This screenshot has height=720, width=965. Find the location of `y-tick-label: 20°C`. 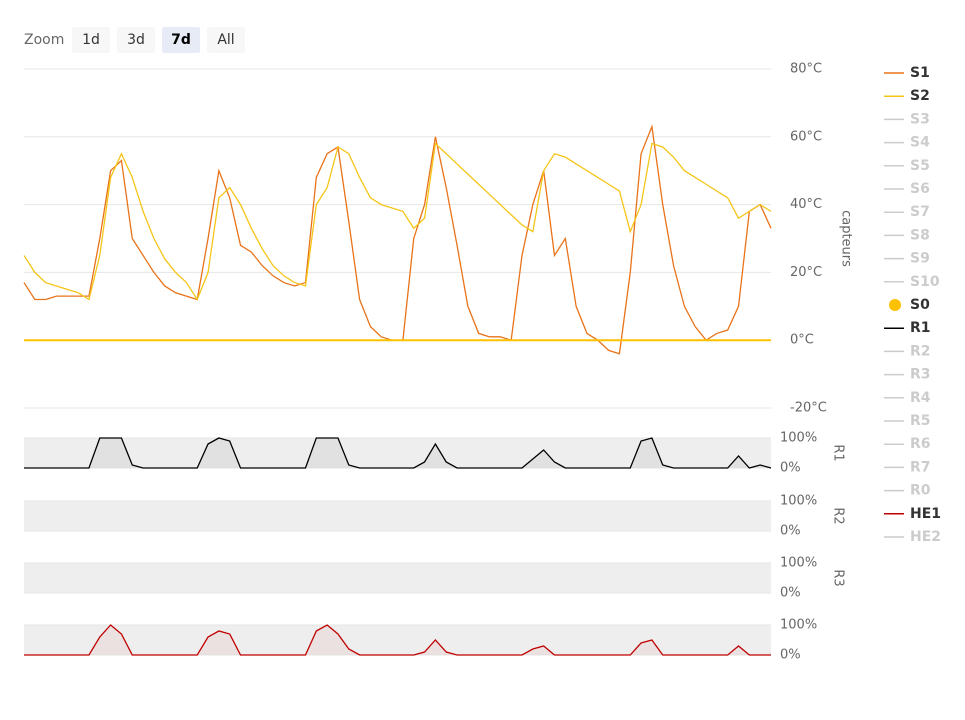

y-tick-label: 20°C is located at coordinates (806, 272).